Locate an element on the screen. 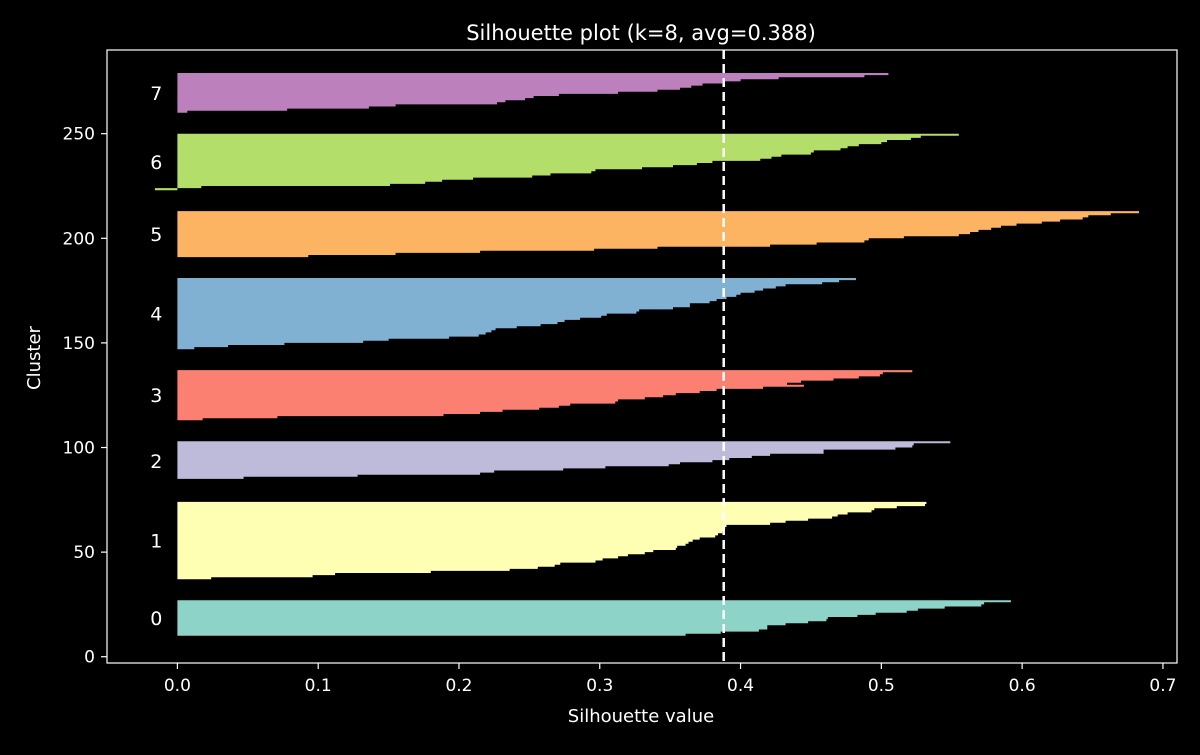 This screenshot has height=755, width=1200. cluster-3-label: 3 is located at coordinates (156, 396).